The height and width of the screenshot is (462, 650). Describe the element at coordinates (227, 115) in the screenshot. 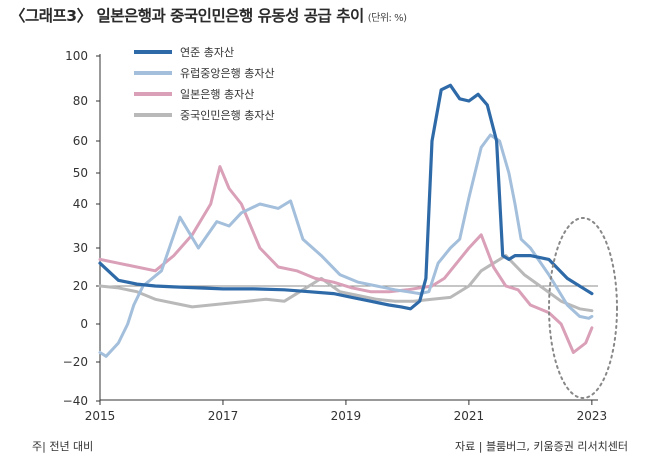

I see `legend-label: 중국인민은행 총자산` at that location.